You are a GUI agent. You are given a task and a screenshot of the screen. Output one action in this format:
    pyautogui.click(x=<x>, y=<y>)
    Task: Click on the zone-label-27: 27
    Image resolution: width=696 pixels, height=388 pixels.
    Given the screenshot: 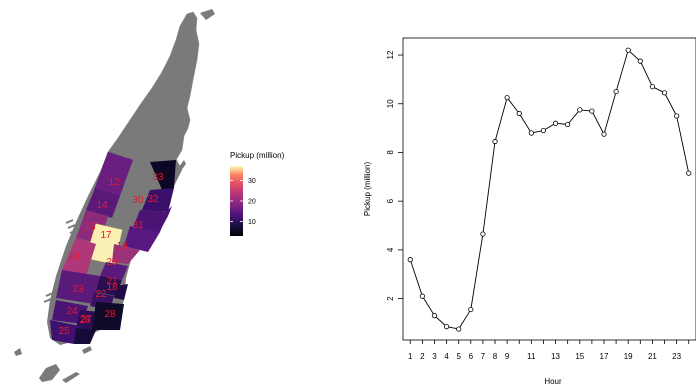 What is the action you would take?
    pyautogui.click(x=86, y=319)
    